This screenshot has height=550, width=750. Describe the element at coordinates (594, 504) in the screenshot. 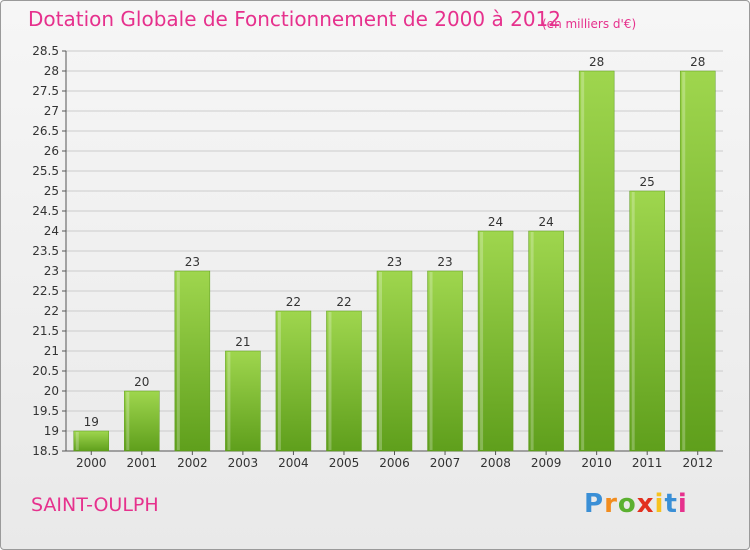

I see `logo-letter: P` at that location.